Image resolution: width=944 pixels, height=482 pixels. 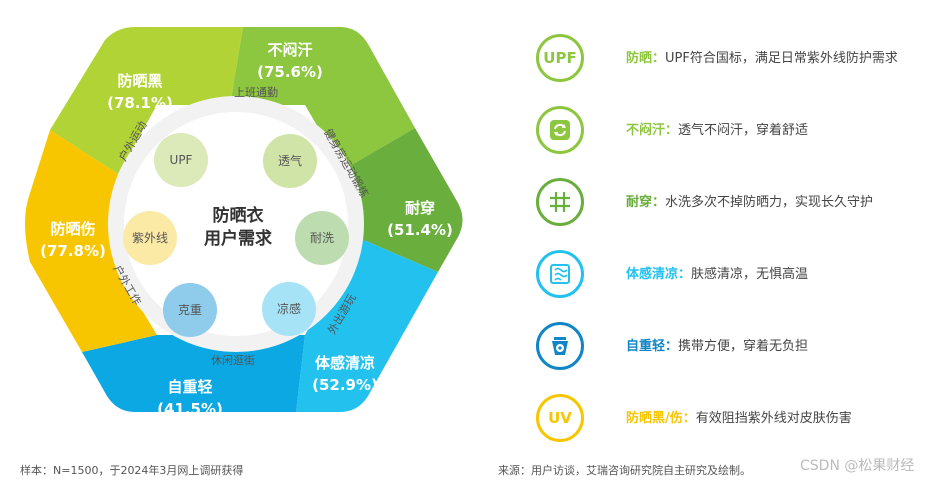 What do you see at coordinates (420, 208) in the screenshot?
I see `segment-label-durable: 耐穿` at bounding box center [420, 208].